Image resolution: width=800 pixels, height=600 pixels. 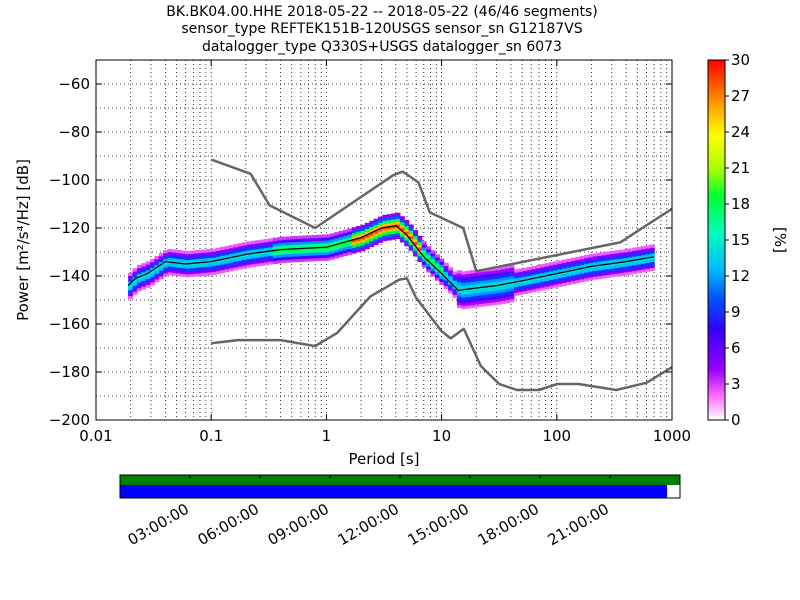 What do you see at coordinates (441, 436) in the screenshot?
I see `x-tick-label: 10` at bounding box center [441, 436].